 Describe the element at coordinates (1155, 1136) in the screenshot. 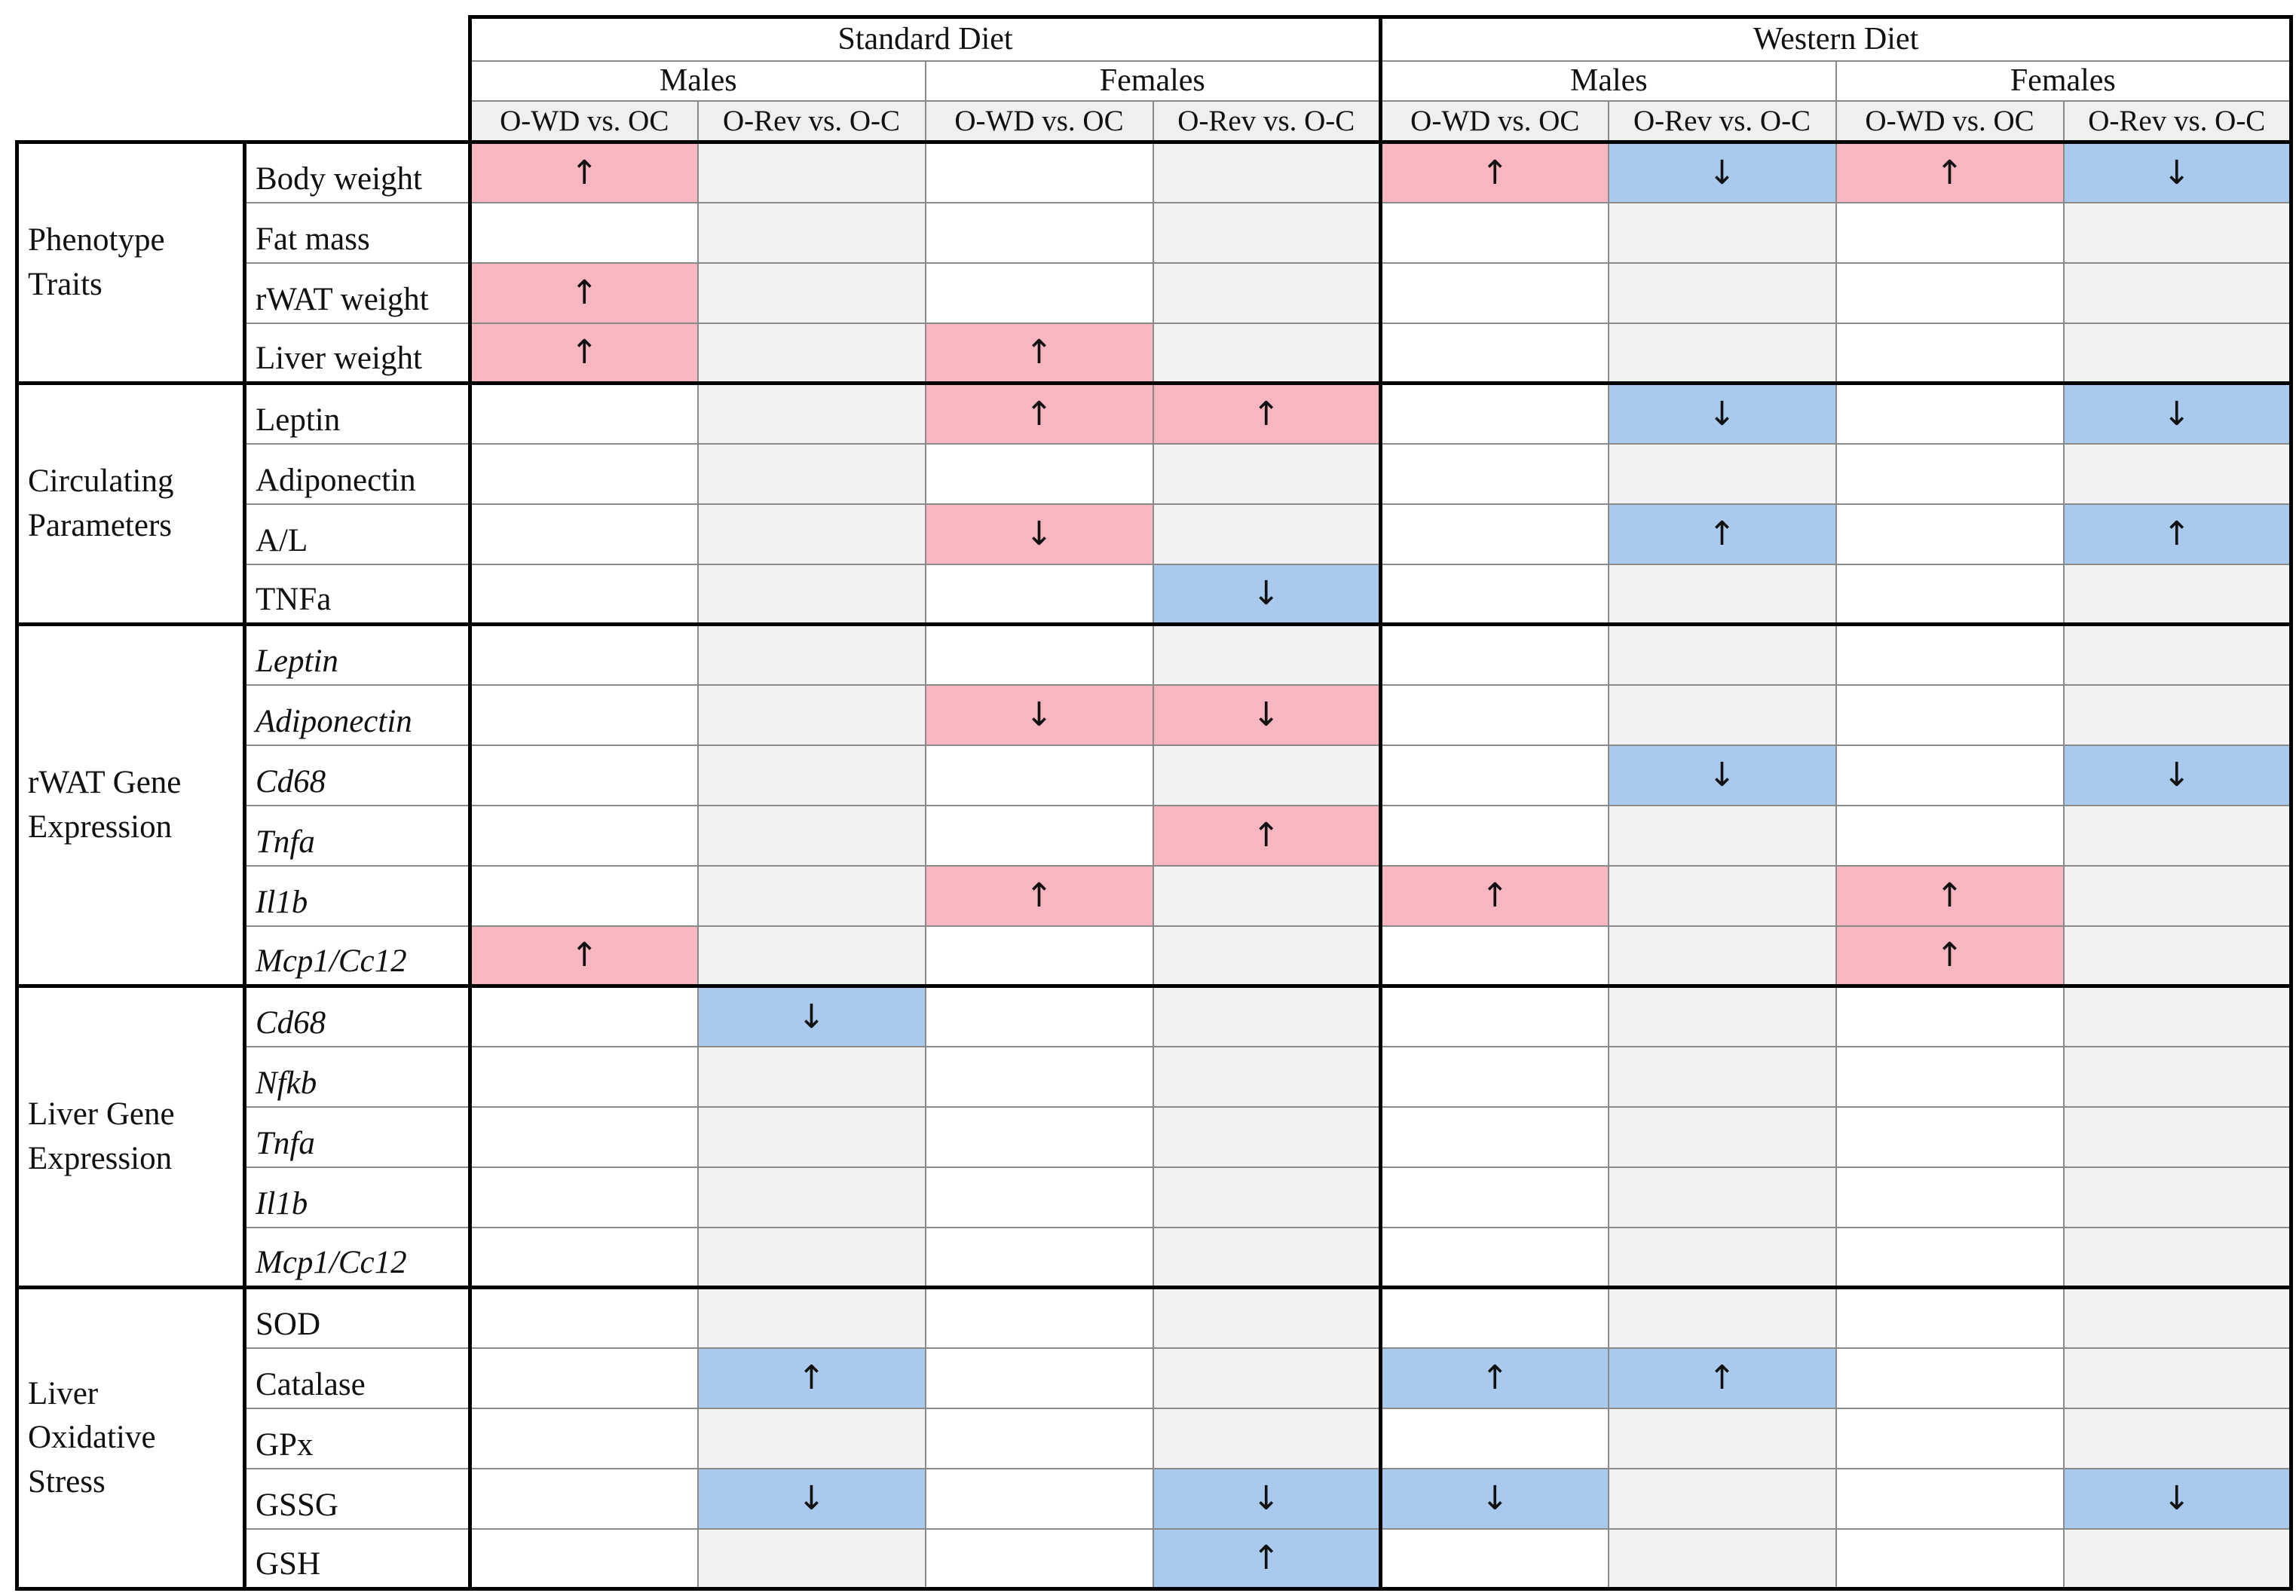

I see `data-row: Tnfa` at that location.